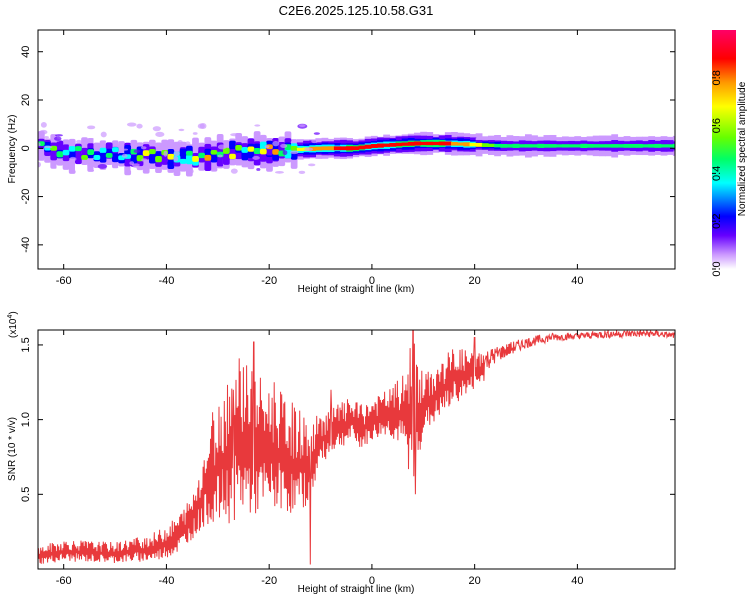  What do you see at coordinates (356, 10) in the screenshot?
I see `figure-title: C2E6.2025.125.10.58.G31` at bounding box center [356, 10].